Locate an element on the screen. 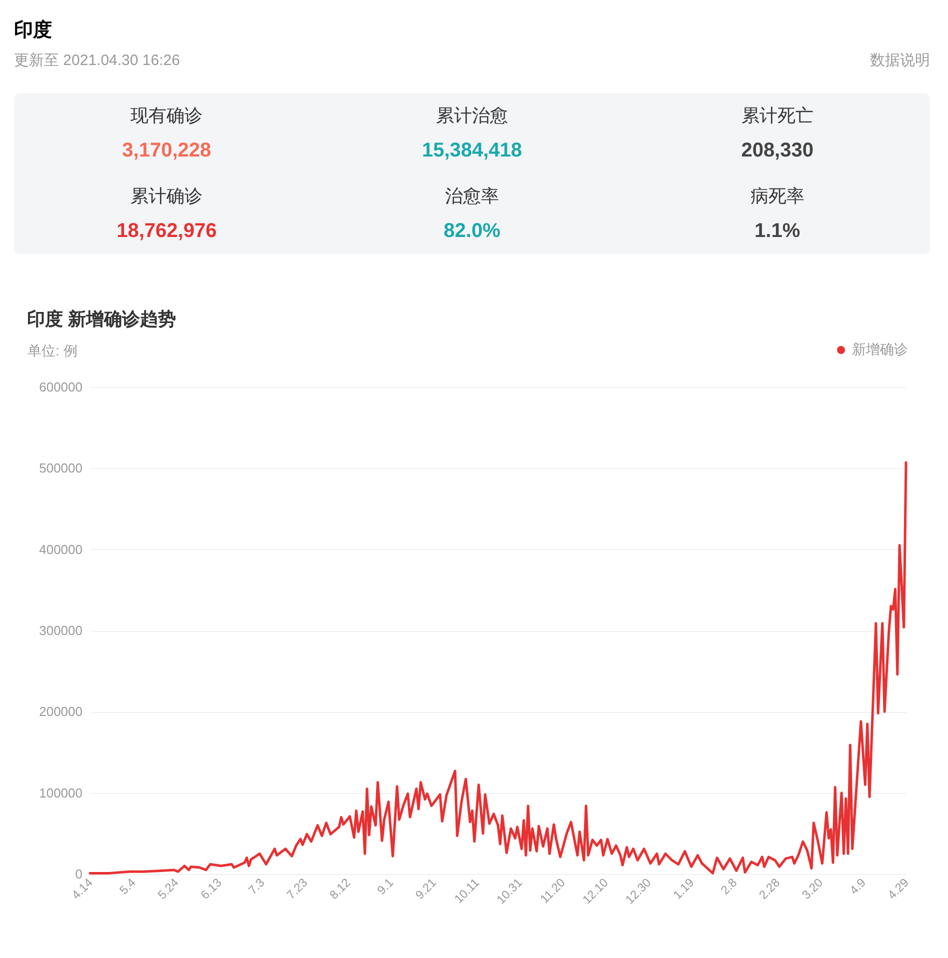 The image size is (948, 958). text: 18,762,976 is located at coordinates (166, 231).